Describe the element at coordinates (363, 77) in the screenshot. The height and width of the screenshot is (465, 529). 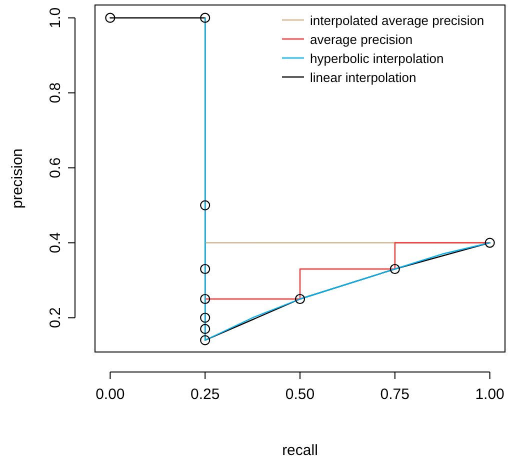
I see `legend-label: linear interpolation` at that location.